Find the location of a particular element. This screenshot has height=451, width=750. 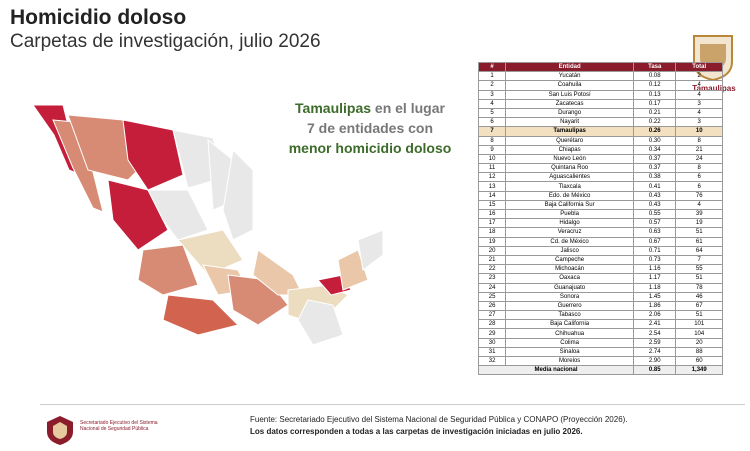

table-cell: 0.17 is located at coordinates (655, 103).